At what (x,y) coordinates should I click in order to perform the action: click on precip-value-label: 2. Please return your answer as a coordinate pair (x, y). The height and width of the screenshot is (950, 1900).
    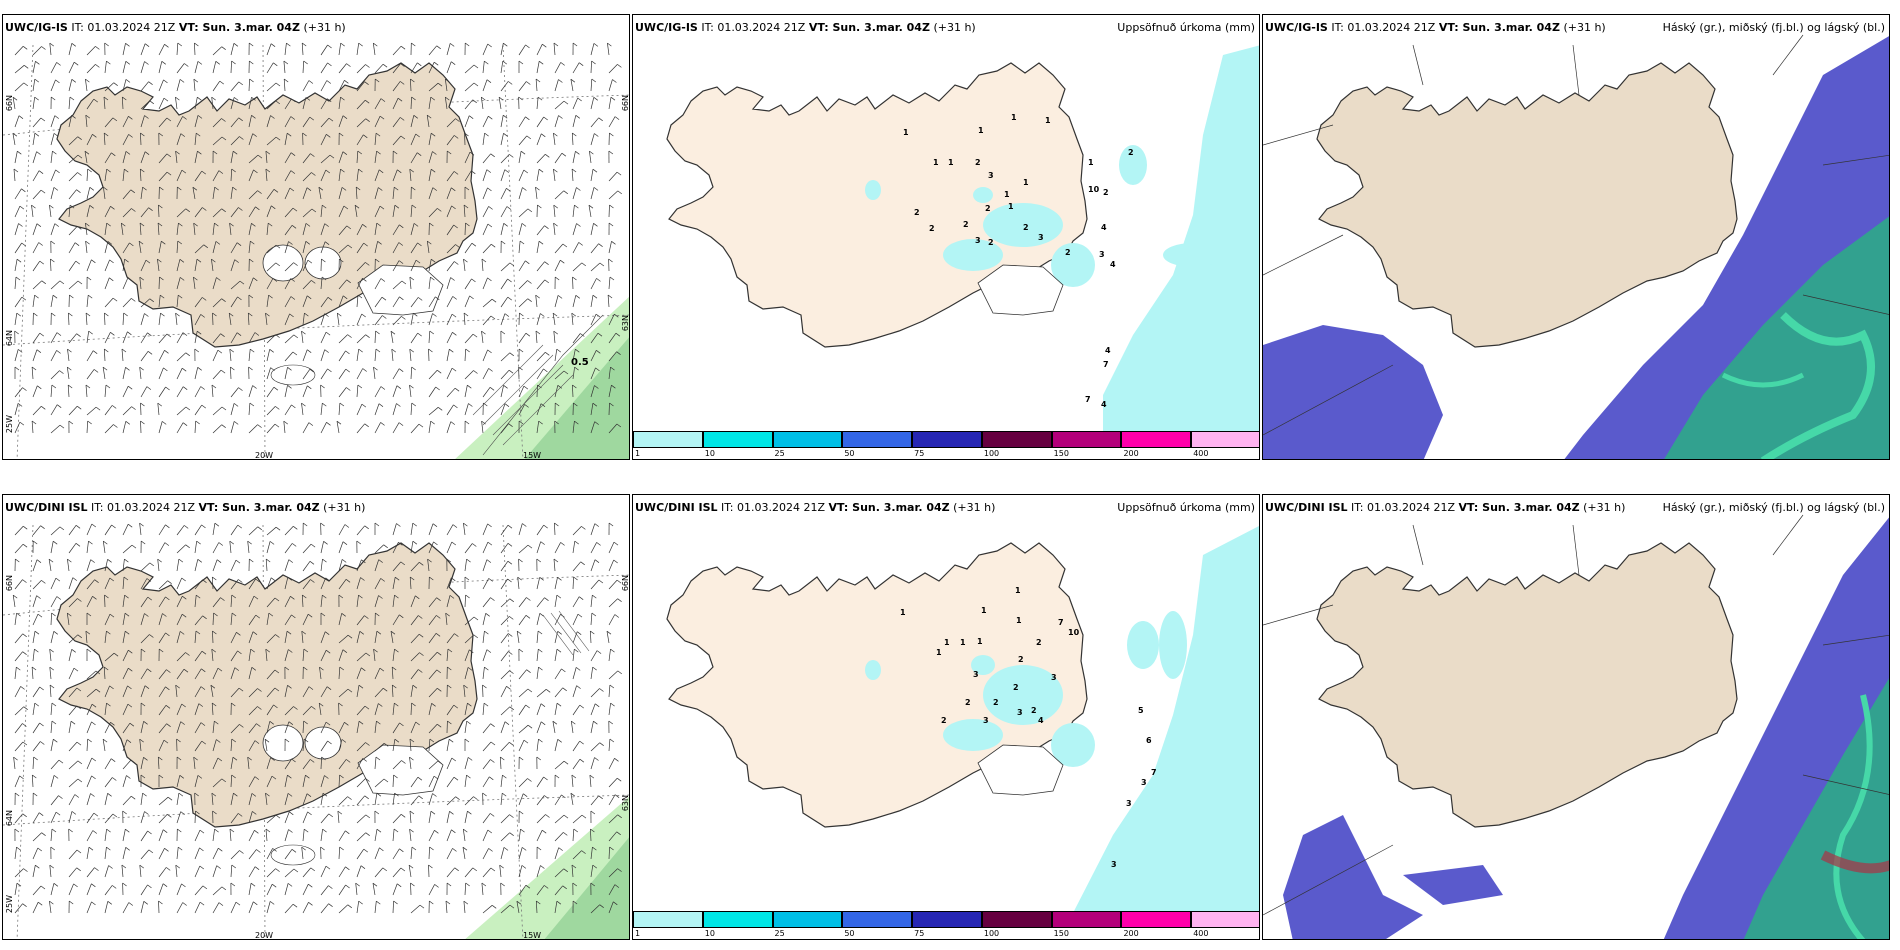
    Looking at the image, I should click on (1034, 710).